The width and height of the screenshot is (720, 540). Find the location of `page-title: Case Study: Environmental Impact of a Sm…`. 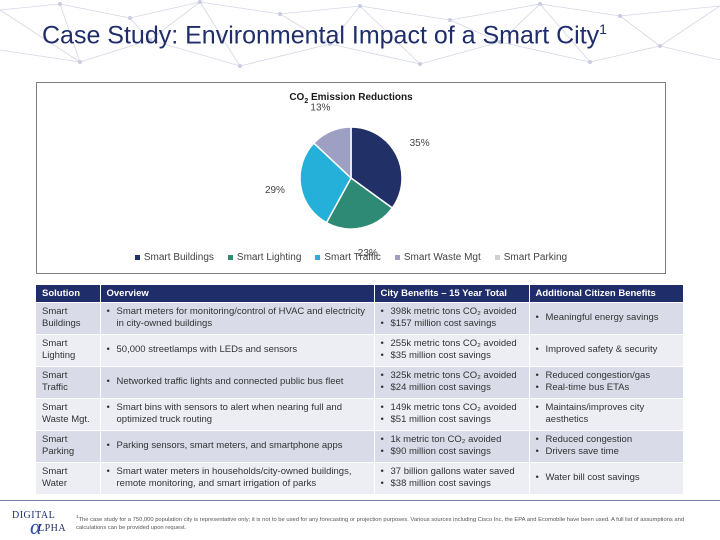

page-title: Case Study: Environmental Impact of a Sm… is located at coordinates (324, 35).